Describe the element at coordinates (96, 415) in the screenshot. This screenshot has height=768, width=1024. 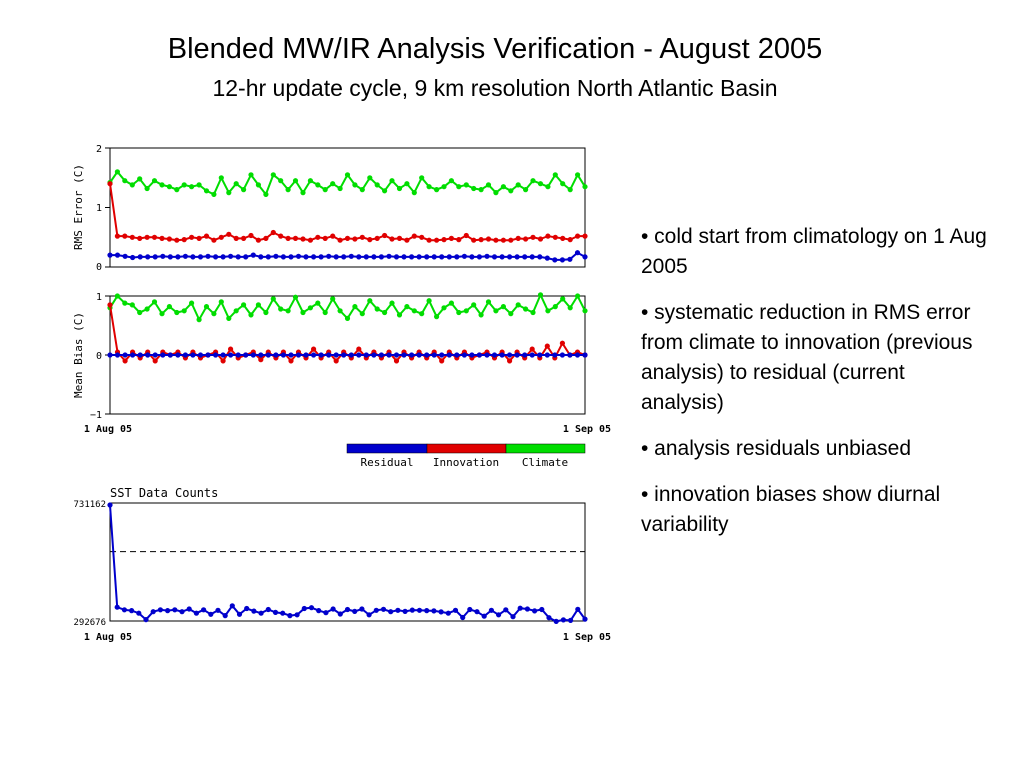
I see `bias-ytick-0: −1` at that location.